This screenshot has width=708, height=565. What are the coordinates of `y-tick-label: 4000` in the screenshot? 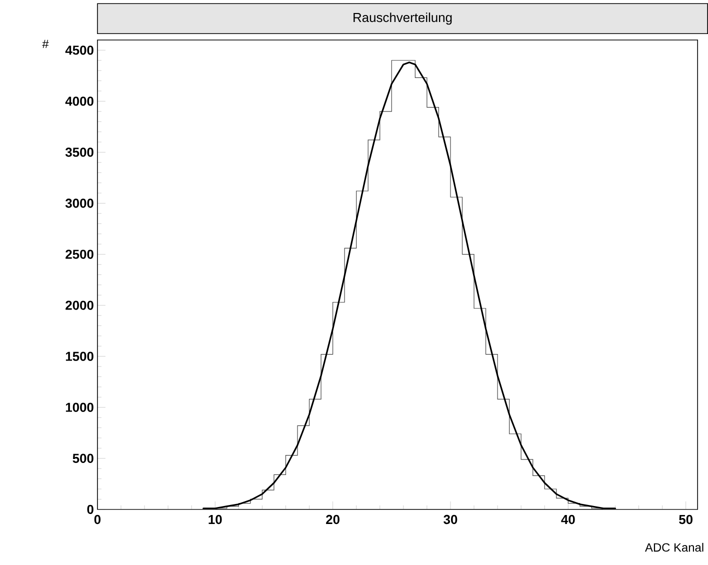 It's located at (79, 101).